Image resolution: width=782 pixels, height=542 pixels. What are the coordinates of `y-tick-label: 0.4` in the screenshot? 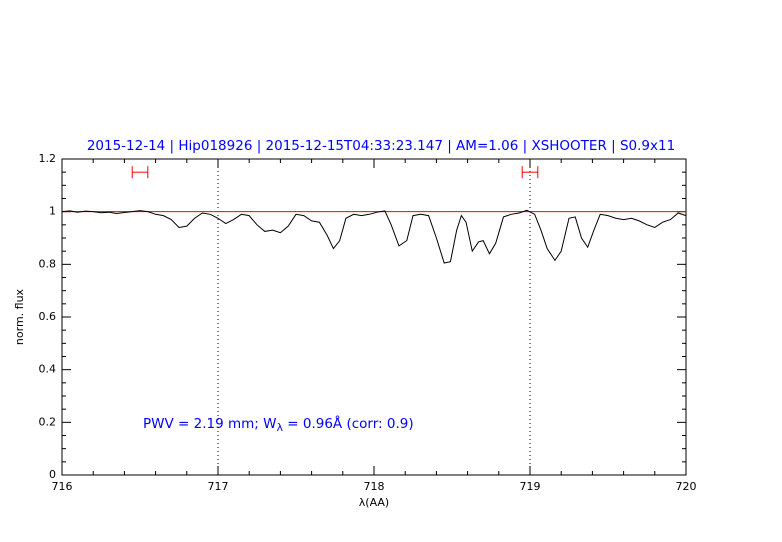 It's located at (48, 369).